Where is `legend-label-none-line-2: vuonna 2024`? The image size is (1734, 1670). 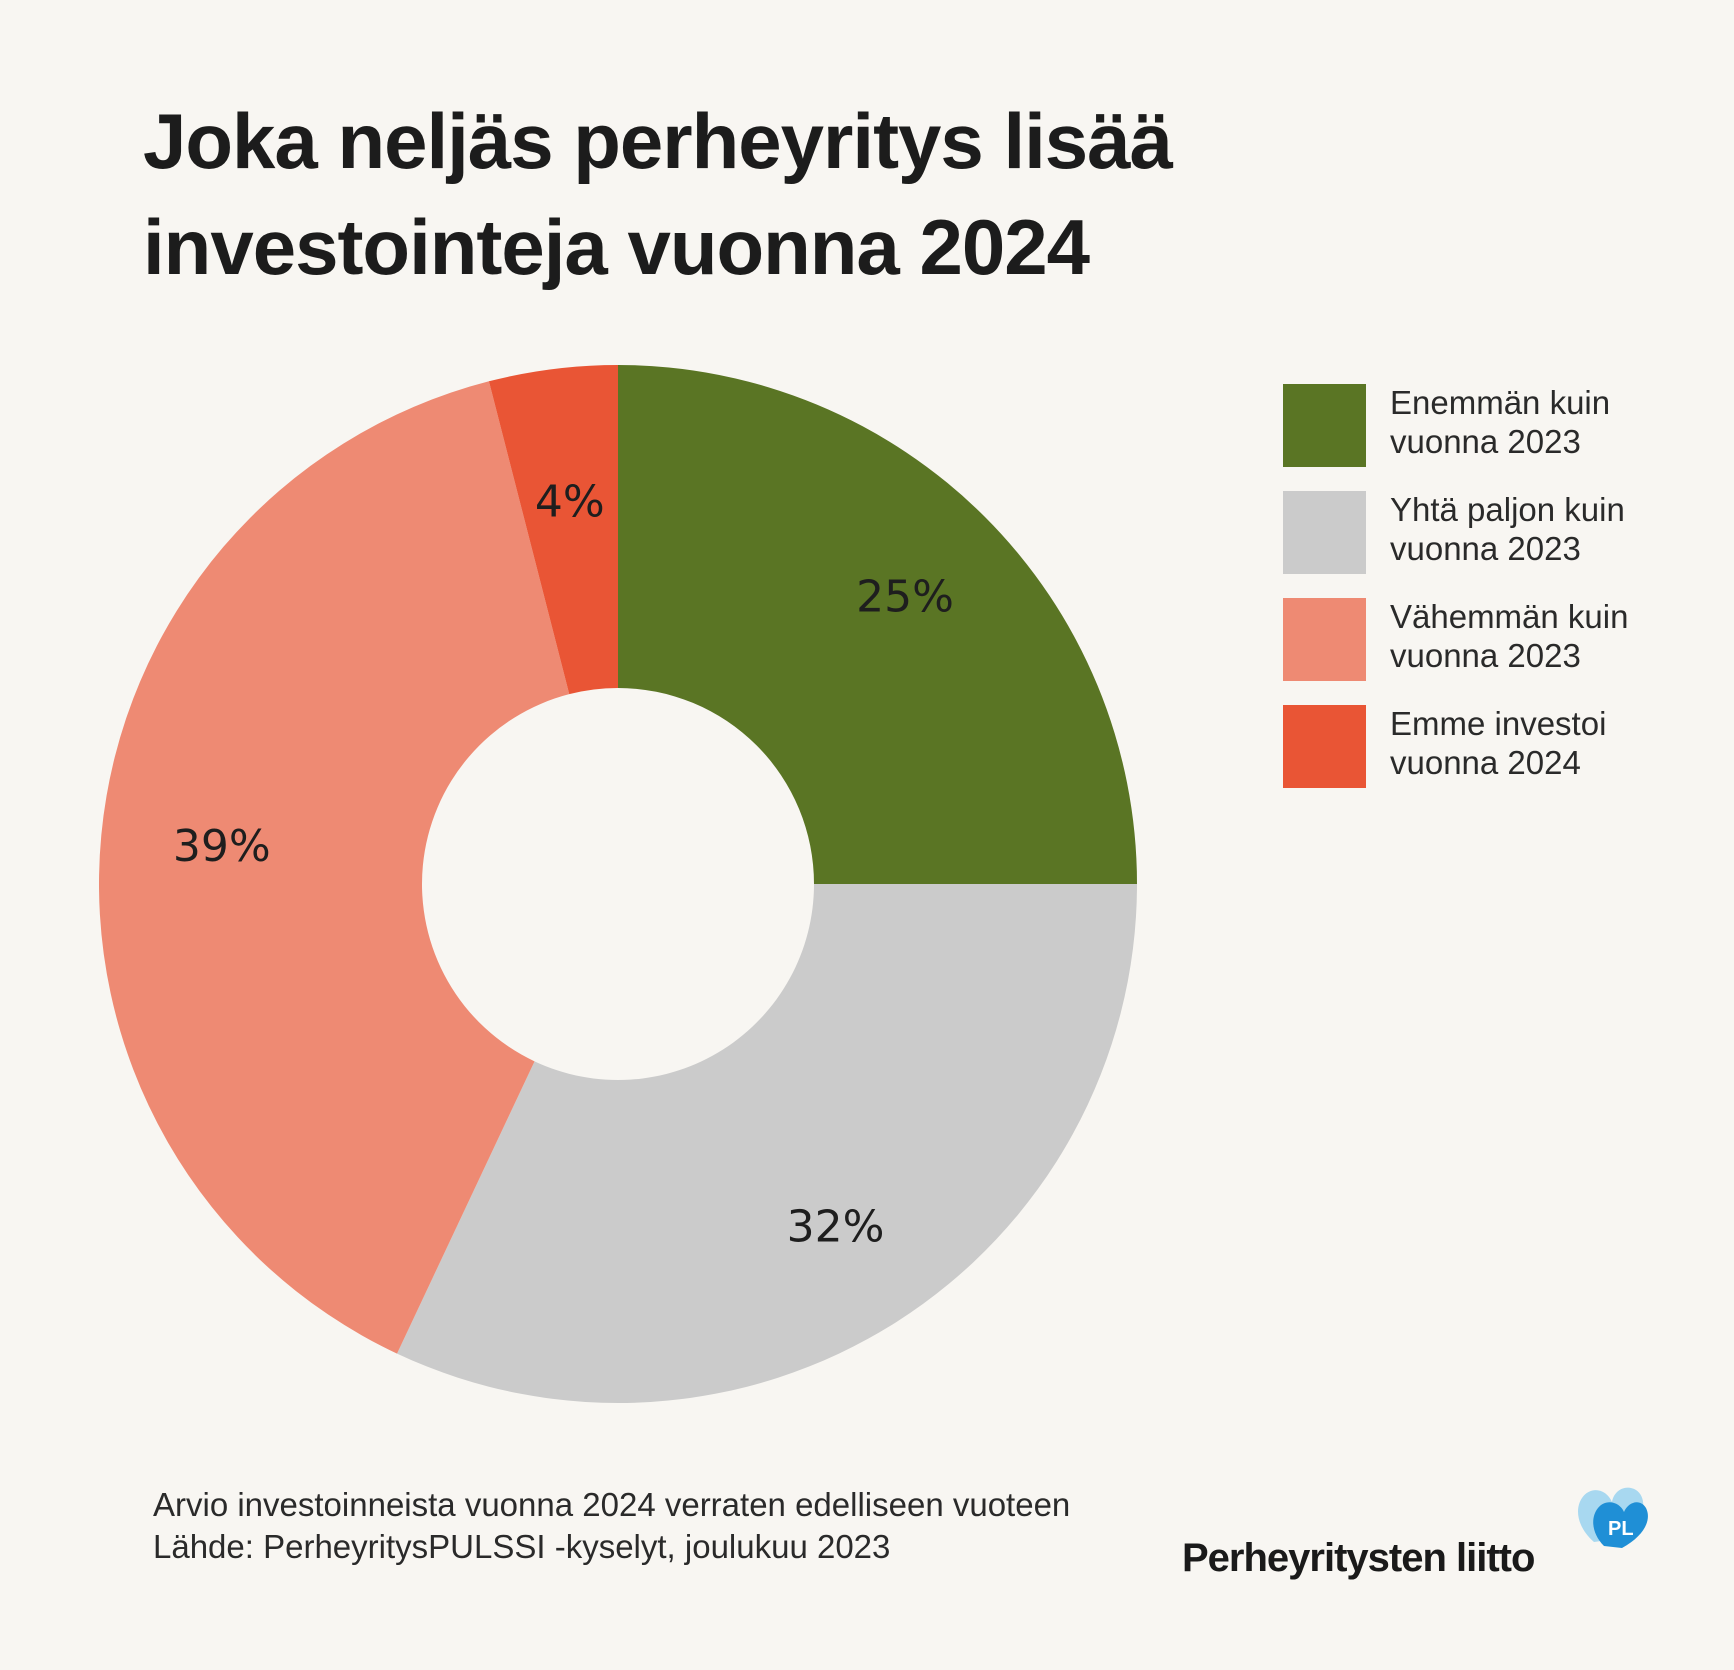
legend-label-none-line-2: vuonna 2024 is located at coordinates (1485, 762).